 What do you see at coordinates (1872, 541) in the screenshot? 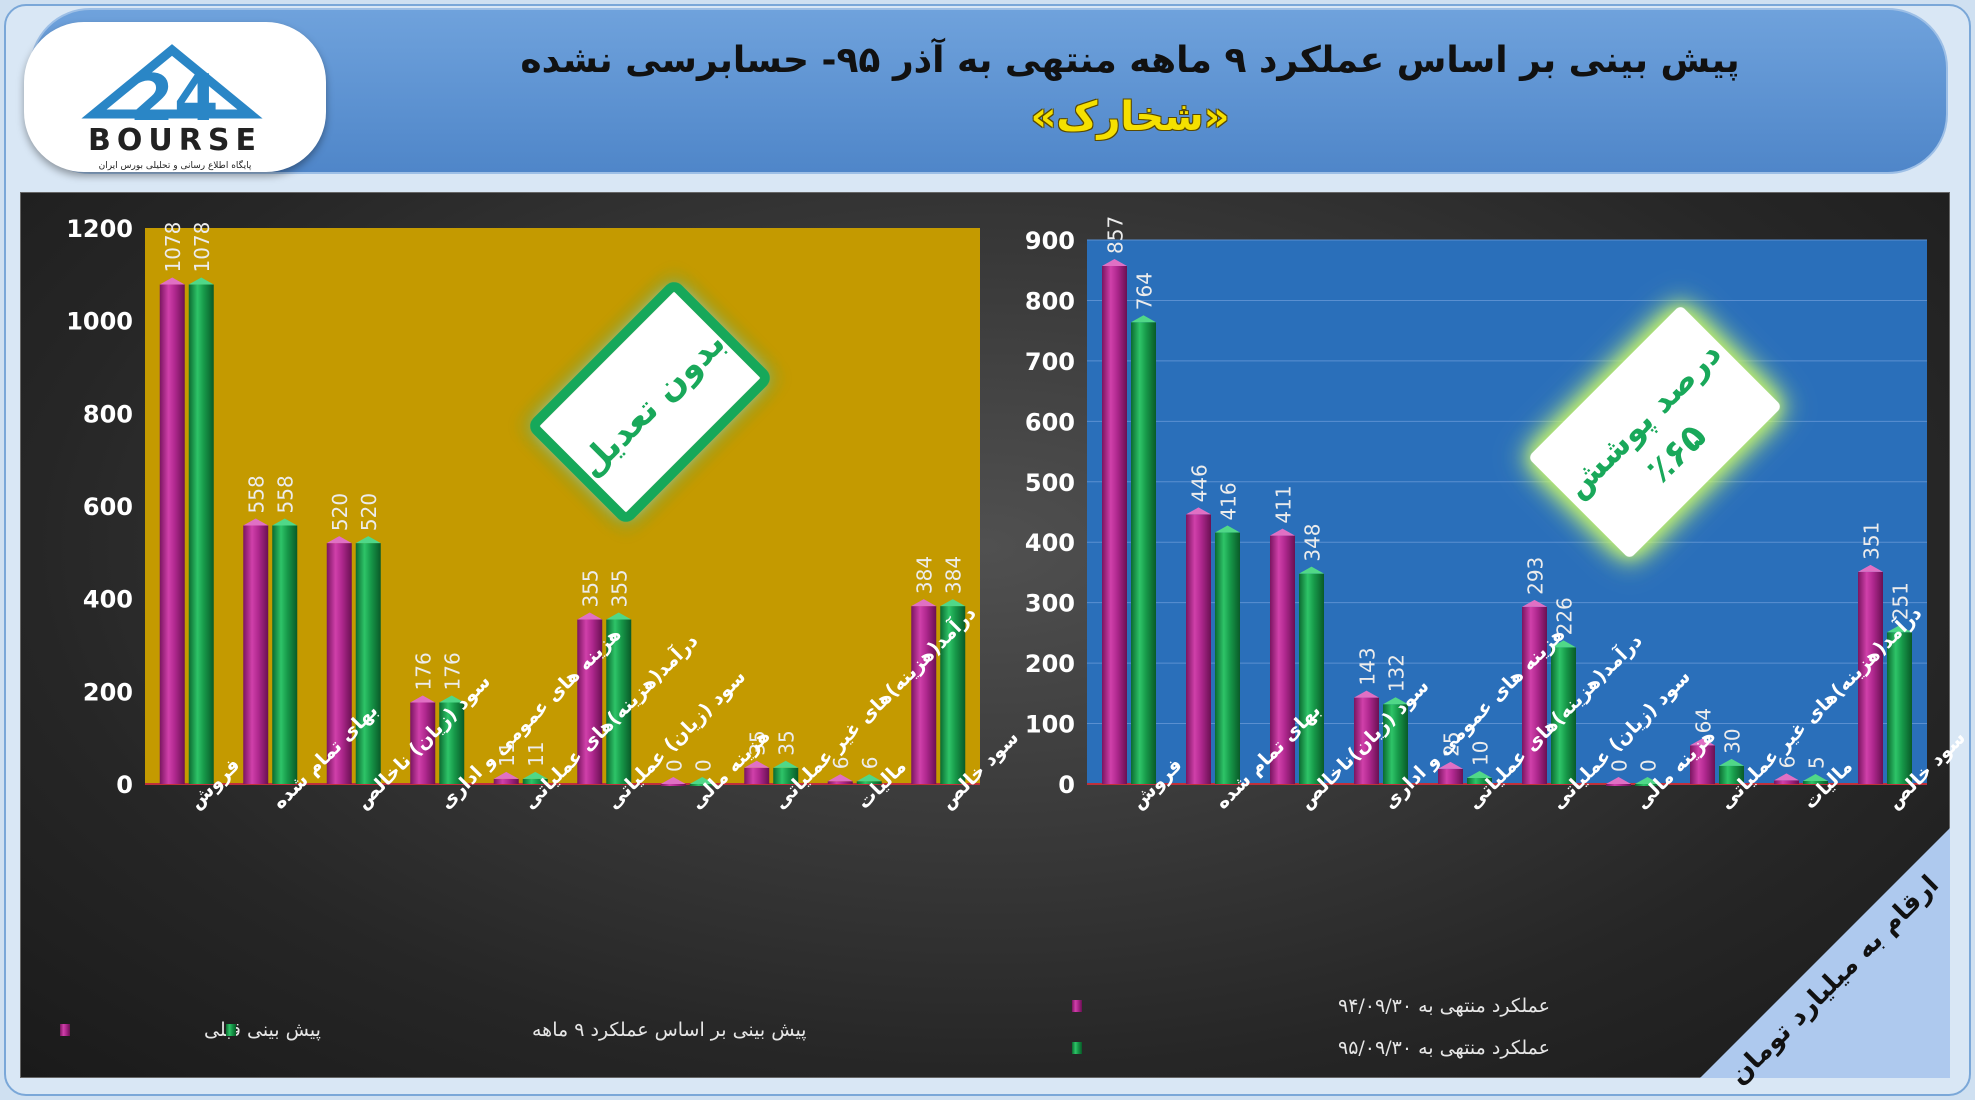
I see `data-label: 351` at bounding box center [1872, 541].